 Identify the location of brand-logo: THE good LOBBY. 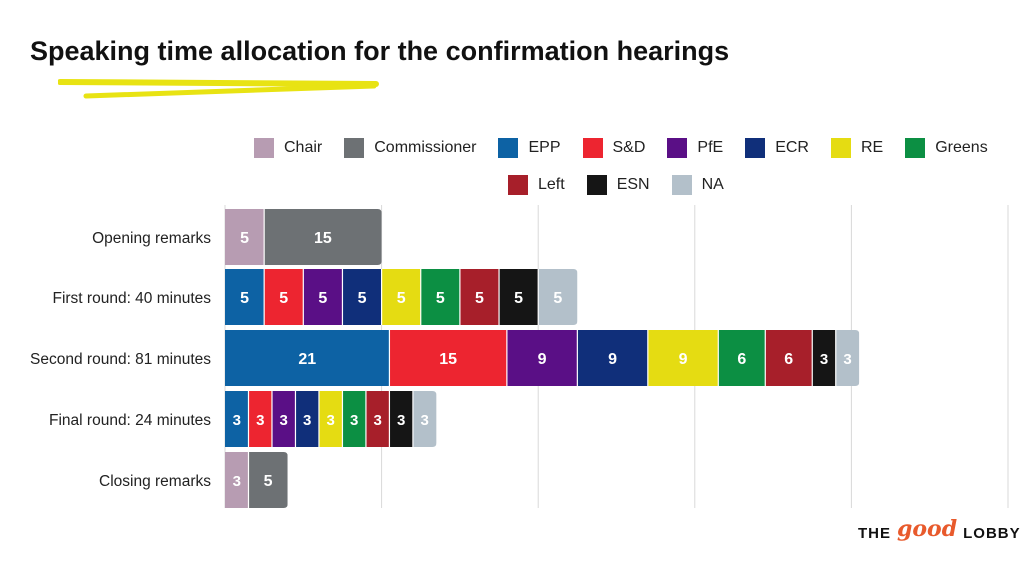
(939, 531).